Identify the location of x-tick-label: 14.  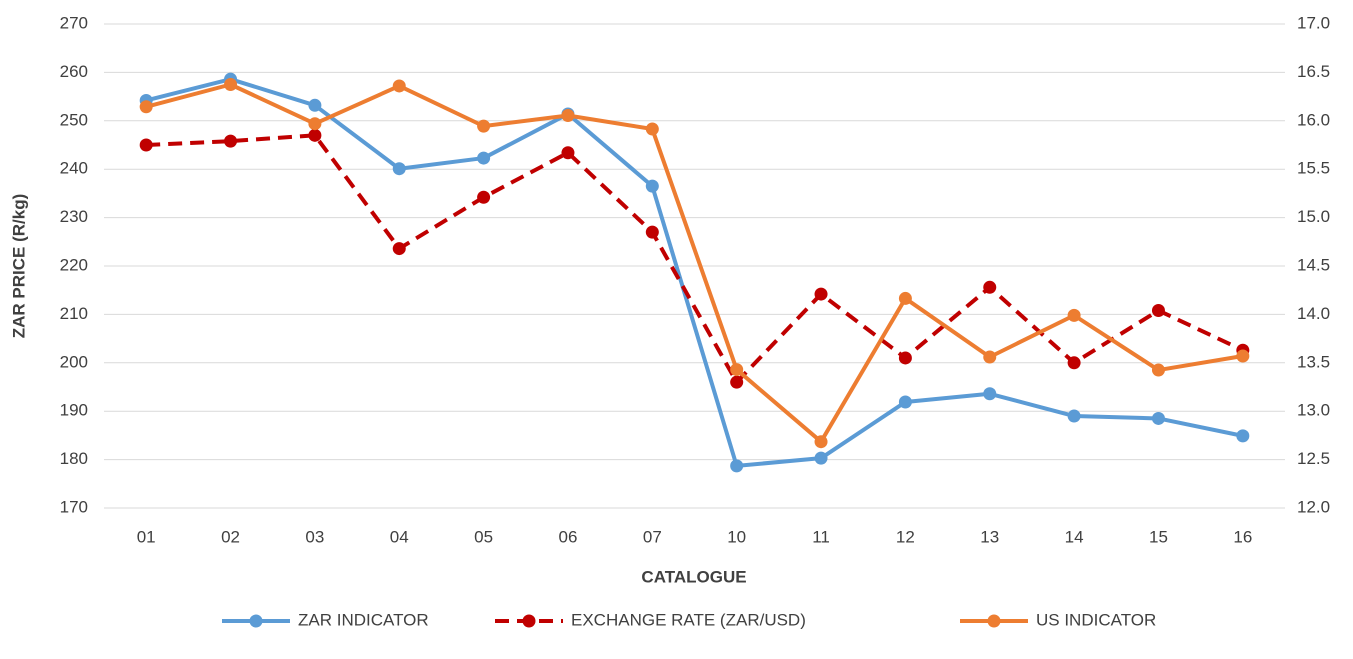
(1074, 536).